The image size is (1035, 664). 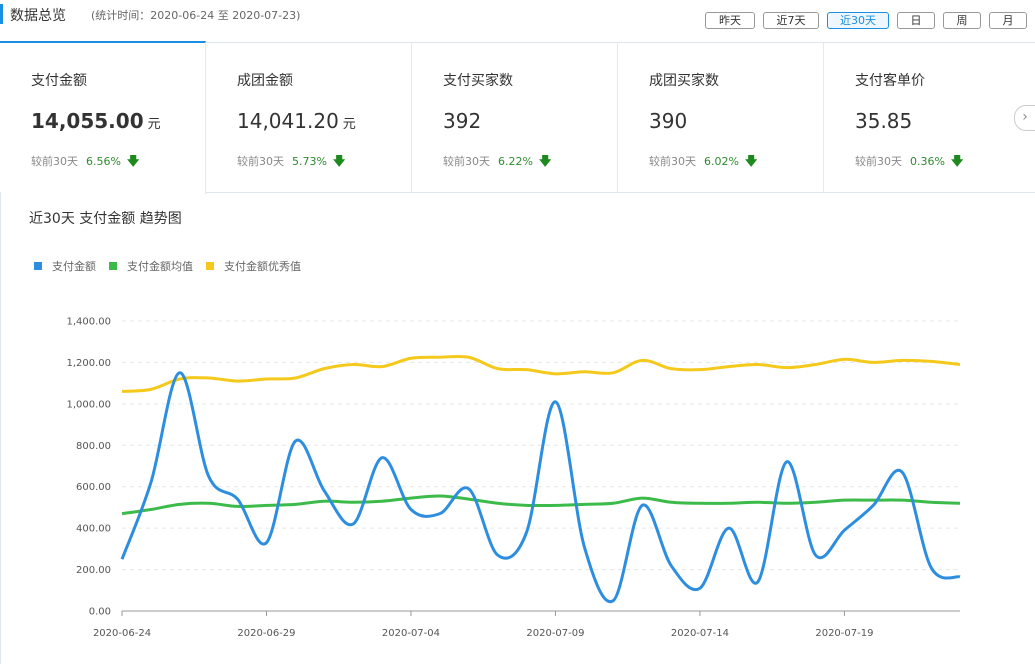 What do you see at coordinates (497, 161) in the screenshot?
I see `metric-compare: 较前30天 6.22% 🡇` at bounding box center [497, 161].